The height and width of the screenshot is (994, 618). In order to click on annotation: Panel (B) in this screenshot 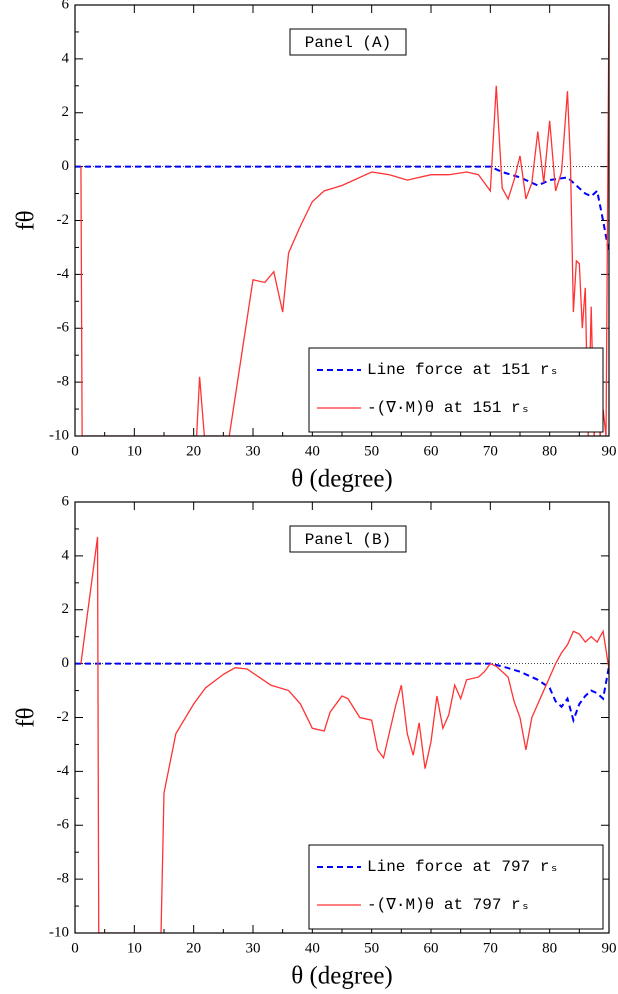, I will do `click(348, 540)`.